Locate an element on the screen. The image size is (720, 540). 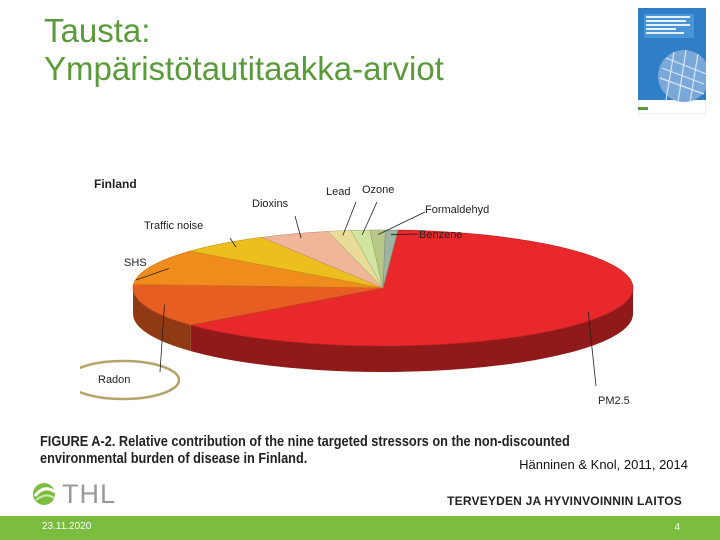
leader-line-traffic-noise is located at coordinates (233, 242).